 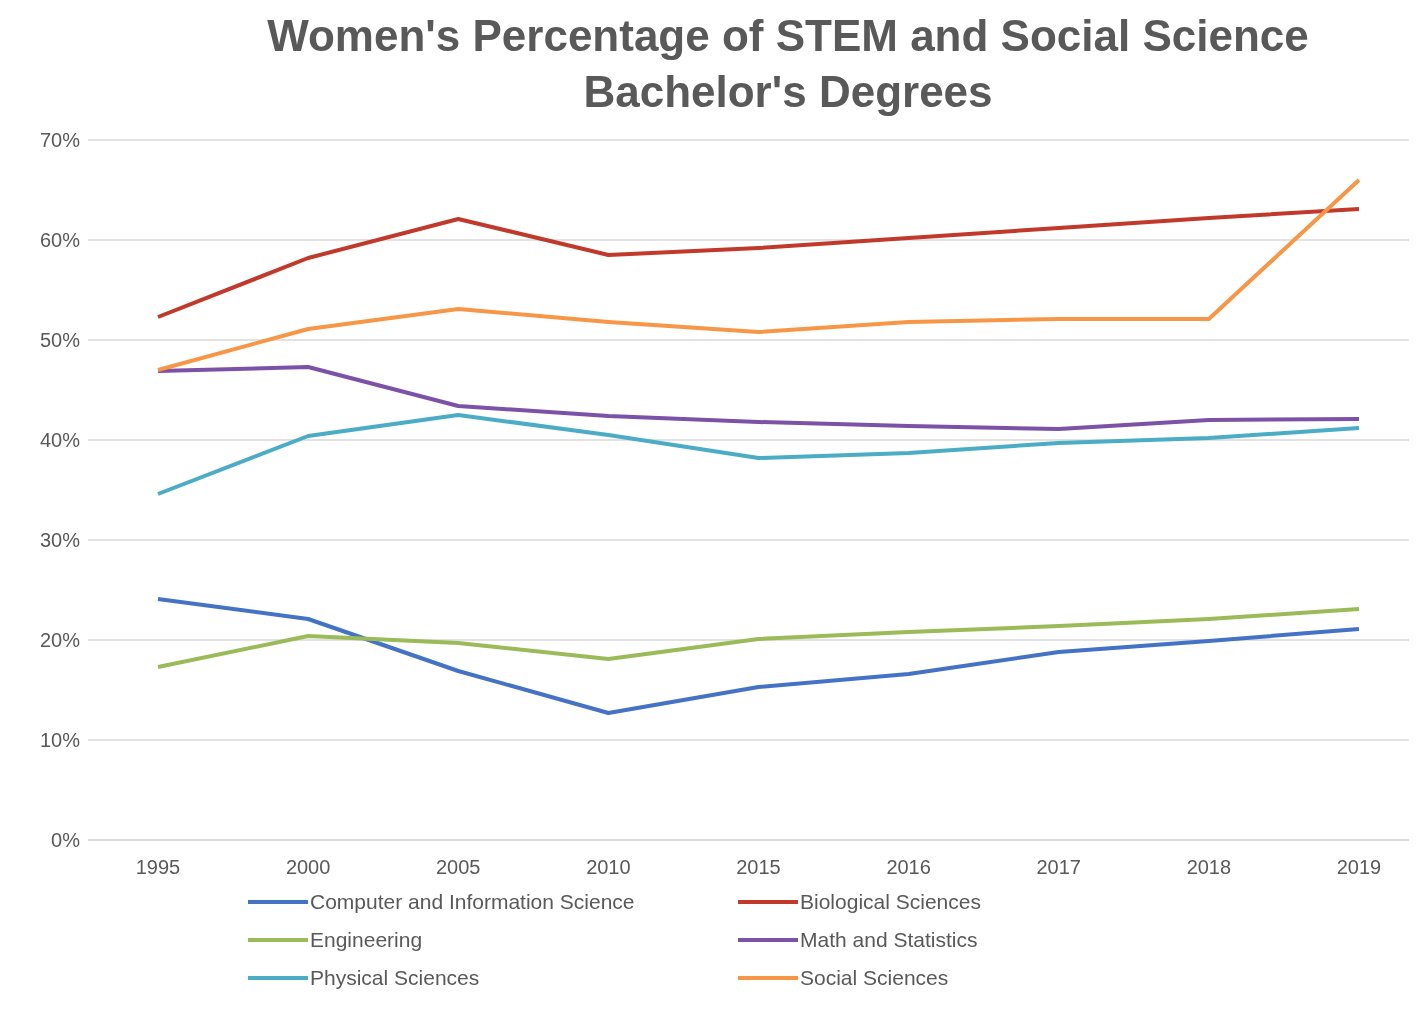 What do you see at coordinates (366, 940) in the screenshot?
I see `legend-label: Engineering` at bounding box center [366, 940].